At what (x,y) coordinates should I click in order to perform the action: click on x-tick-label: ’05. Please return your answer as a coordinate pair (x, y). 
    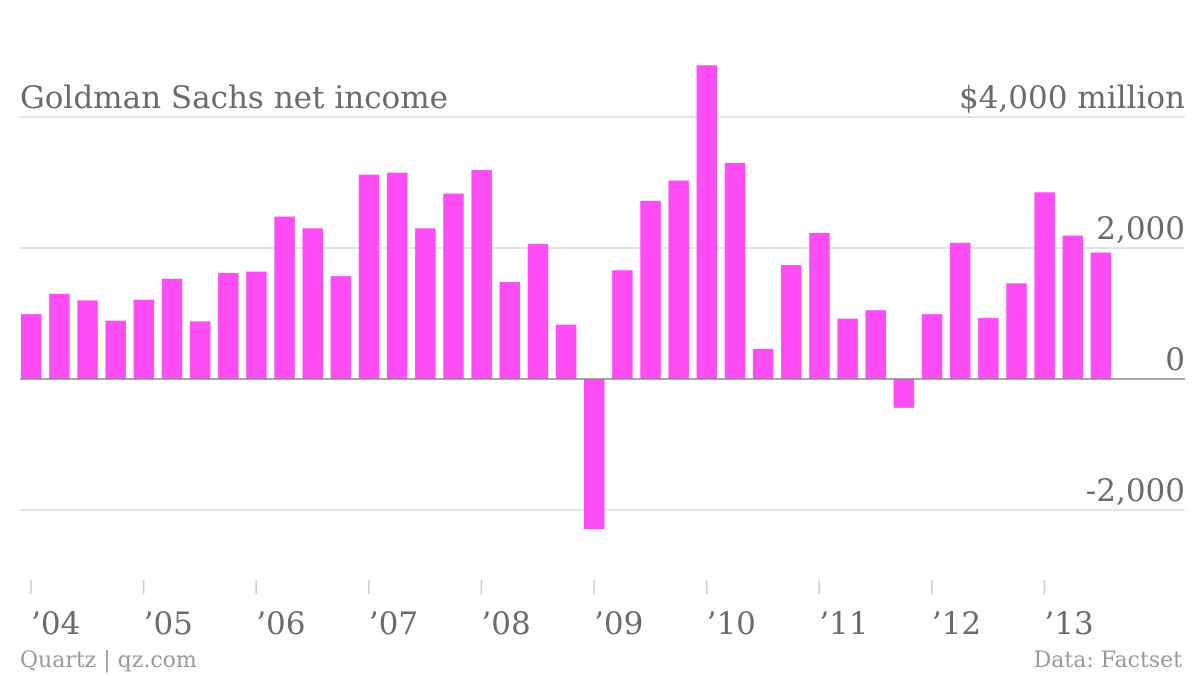
    Looking at the image, I should click on (168, 624).